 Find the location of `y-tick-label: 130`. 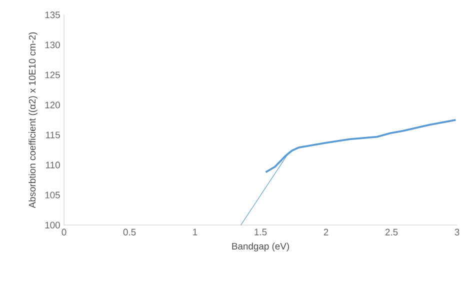

y-tick-label: 130 is located at coordinates (52, 45).